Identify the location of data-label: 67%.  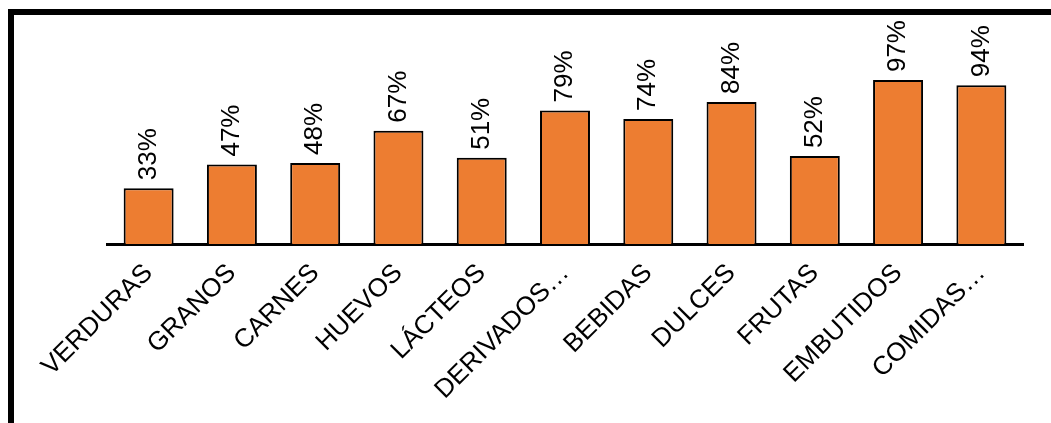
(396, 96).